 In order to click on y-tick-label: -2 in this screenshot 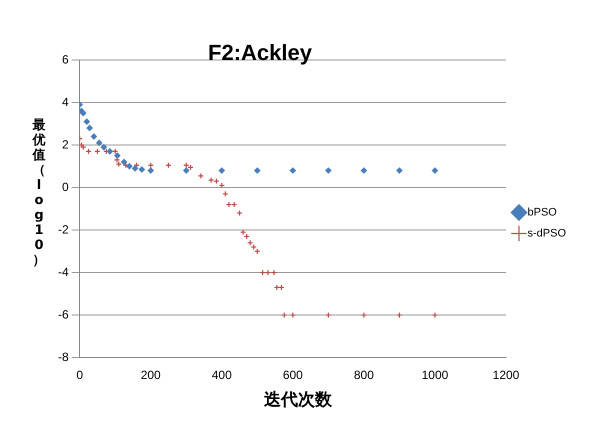, I will do `click(63, 229)`.